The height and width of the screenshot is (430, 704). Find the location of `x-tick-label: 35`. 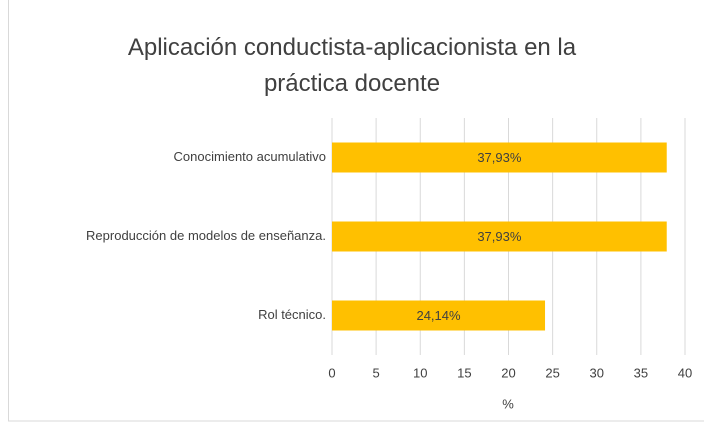

x-tick-label: 35 is located at coordinates (641, 372).